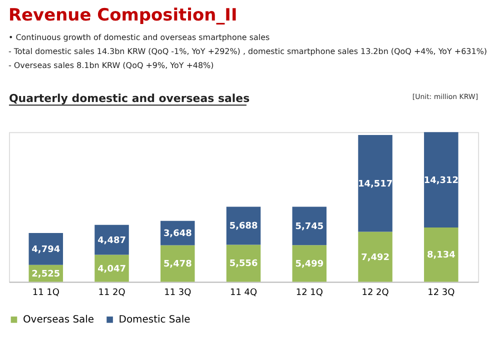 The width and height of the screenshot is (500, 343). Describe the element at coordinates (112, 269) in the screenshot. I see `data-label: 4,047` at that location.